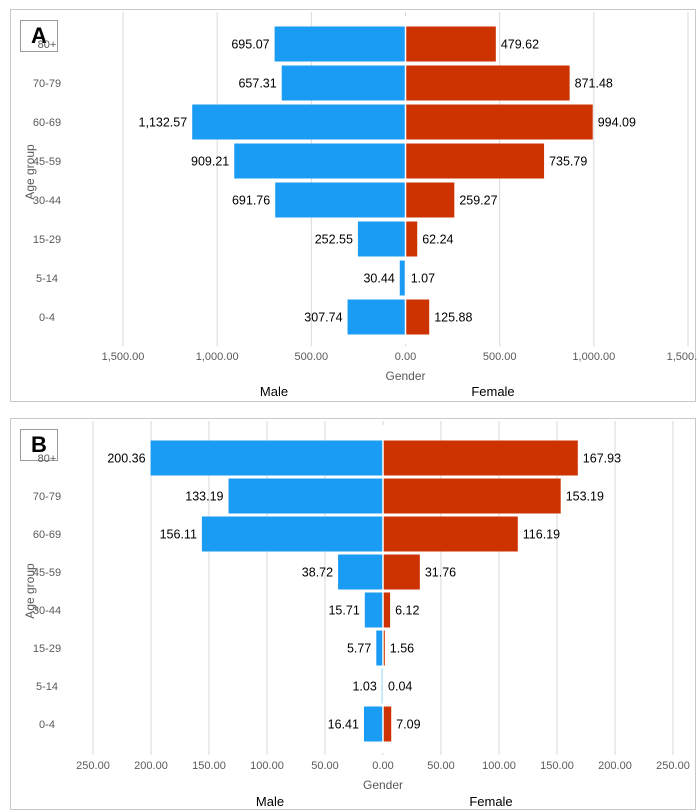  What do you see at coordinates (378, 279) in the screenshot?
I see `male-value-label: 30.44` at bounding box center [378, 279].